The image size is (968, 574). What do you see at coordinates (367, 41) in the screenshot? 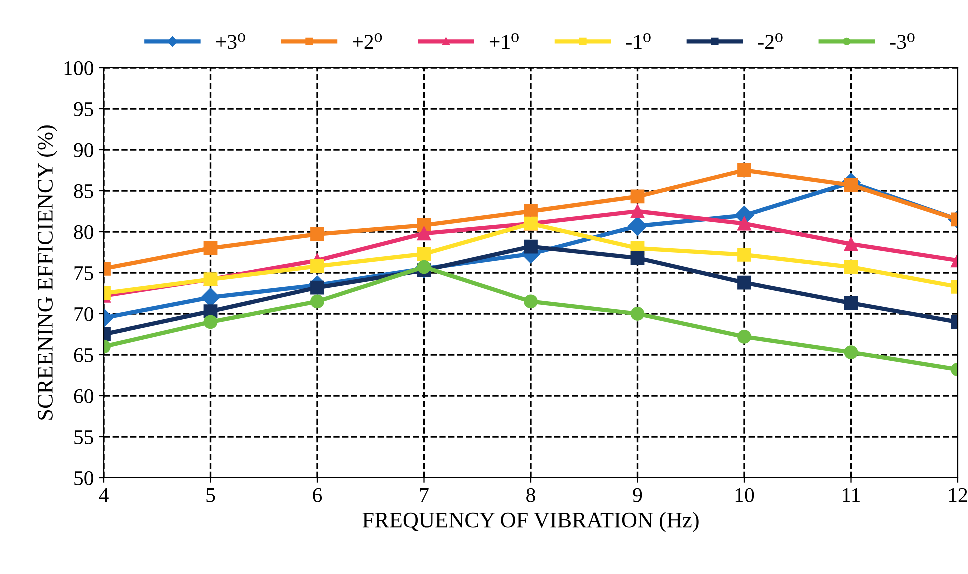
I see `legend-label: +2⁰` at bounding box center [367, 41].